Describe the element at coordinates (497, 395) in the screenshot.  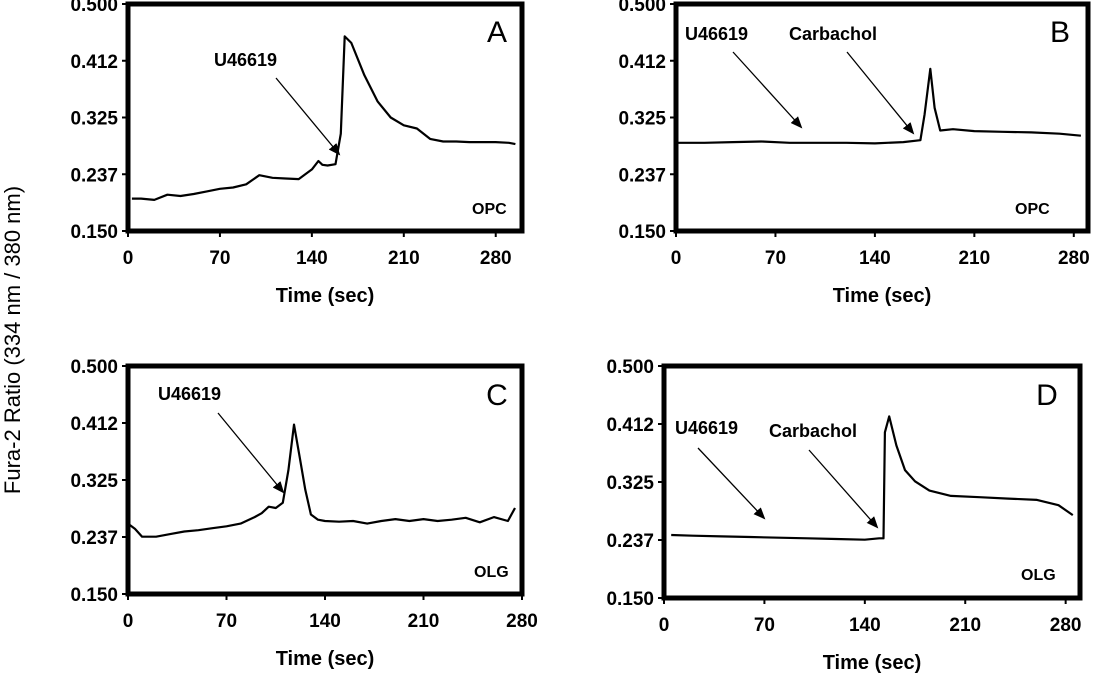
I see `panel-letter: C` at that location.